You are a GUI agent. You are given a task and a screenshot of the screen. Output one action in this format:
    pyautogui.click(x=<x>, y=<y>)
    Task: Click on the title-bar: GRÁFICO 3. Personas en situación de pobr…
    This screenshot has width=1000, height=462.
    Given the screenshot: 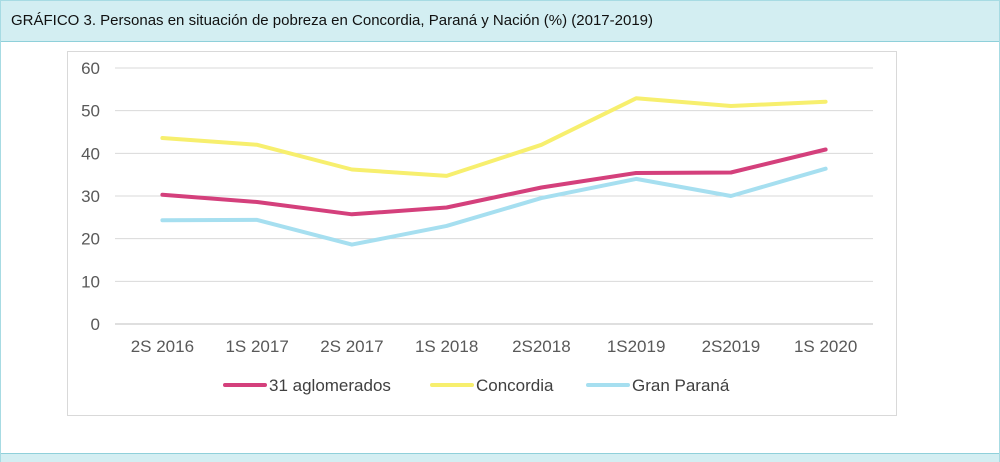 What is the action you would take?
    pyautogui.click(x=500, y=21)
    